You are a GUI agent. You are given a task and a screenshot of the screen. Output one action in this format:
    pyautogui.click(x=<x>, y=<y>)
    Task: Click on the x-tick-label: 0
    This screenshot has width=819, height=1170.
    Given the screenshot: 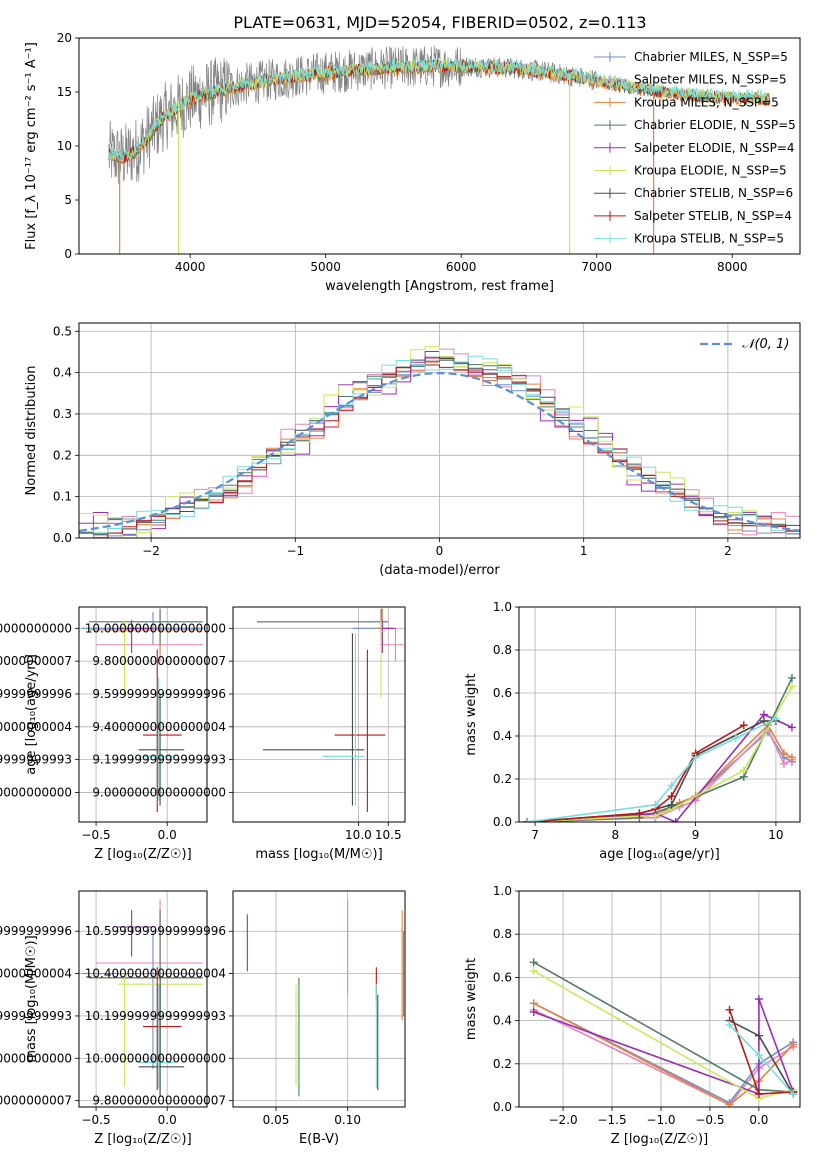 What is the action you would take?
    pyautogui.click(x=440, y=551)
    